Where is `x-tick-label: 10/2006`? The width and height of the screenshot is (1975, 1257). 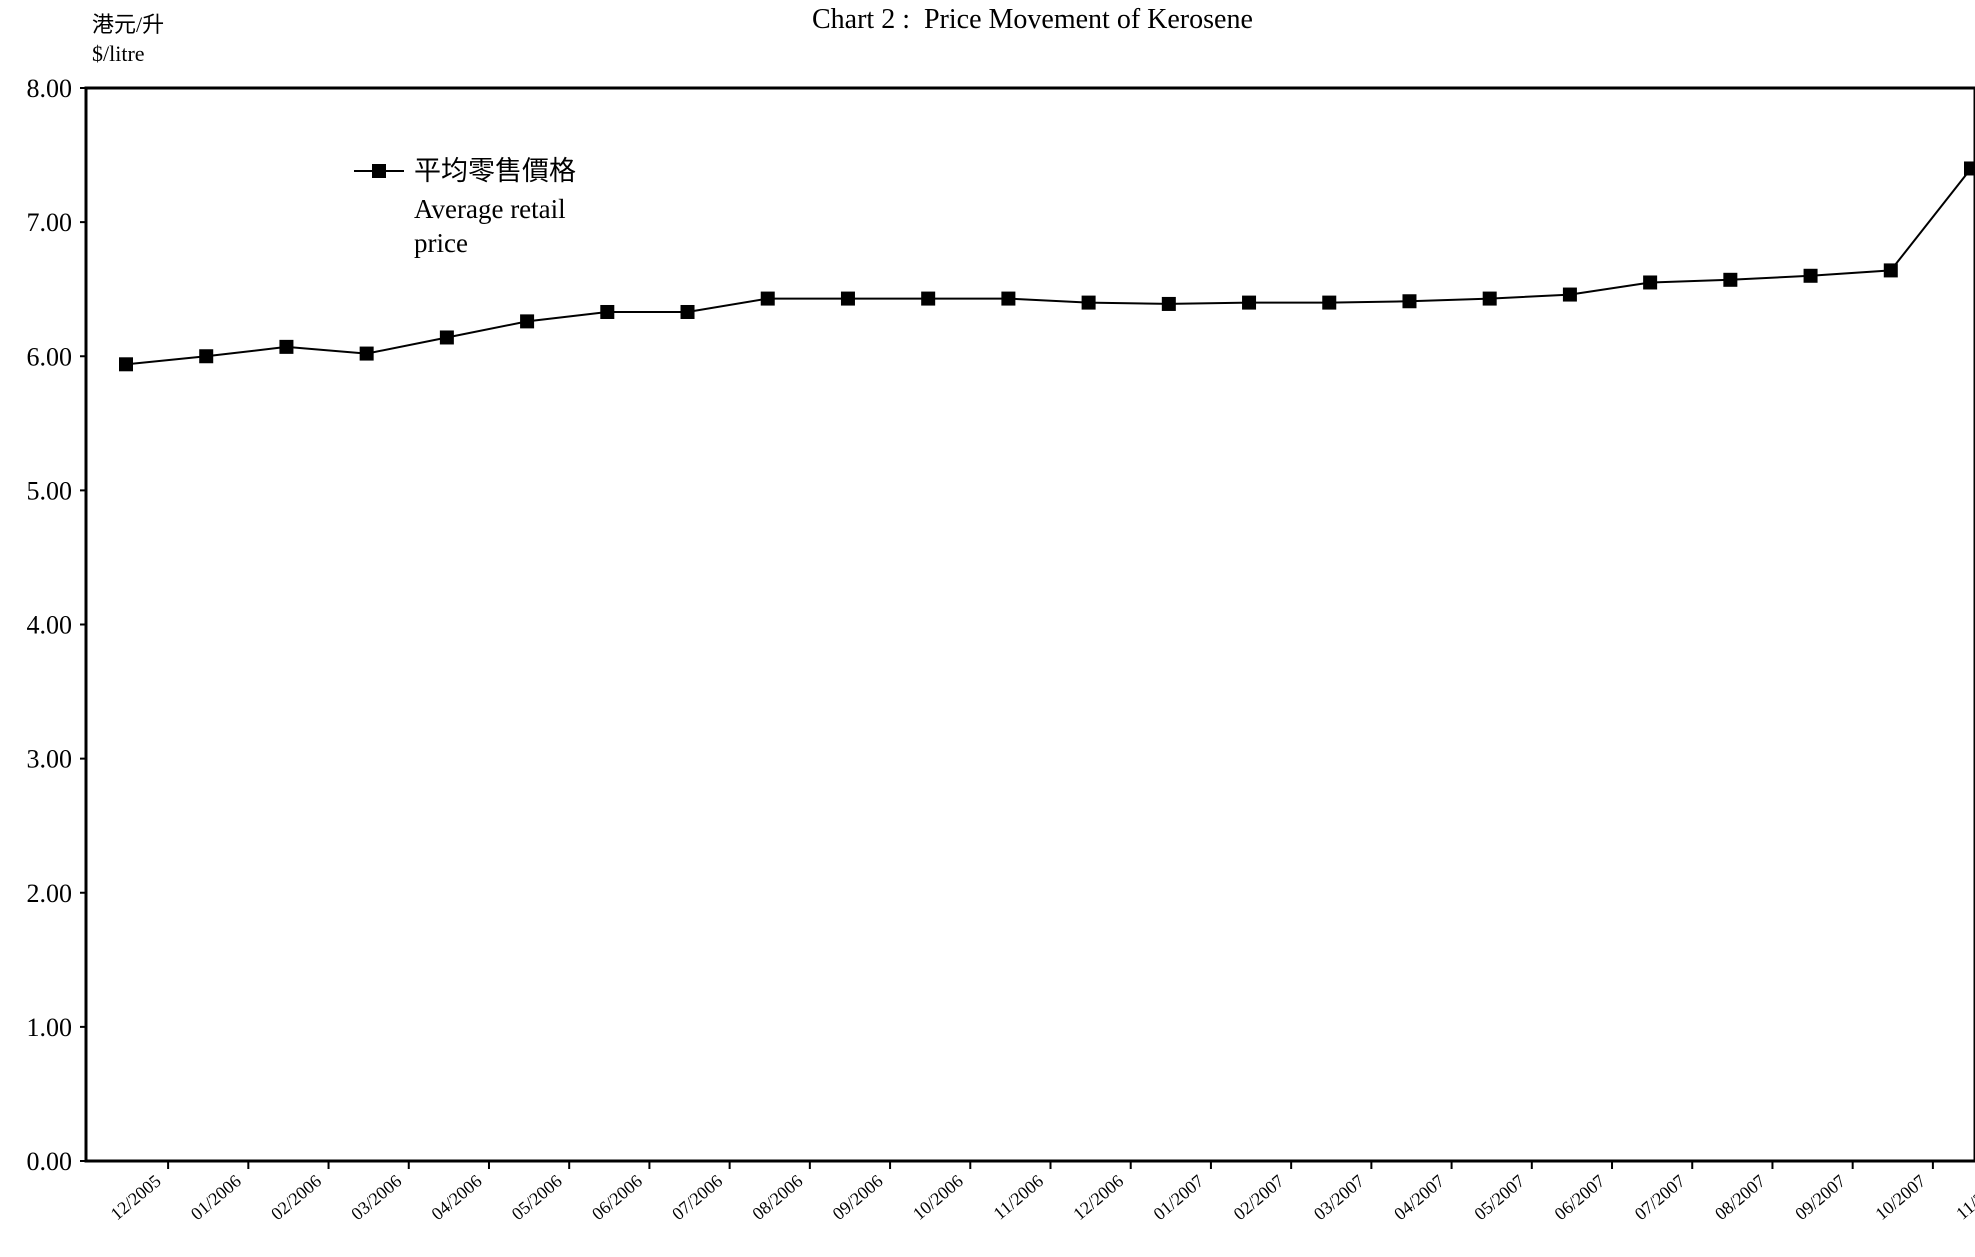 x-tick-label: 10/2006 is located at coordinates (938, 1197).